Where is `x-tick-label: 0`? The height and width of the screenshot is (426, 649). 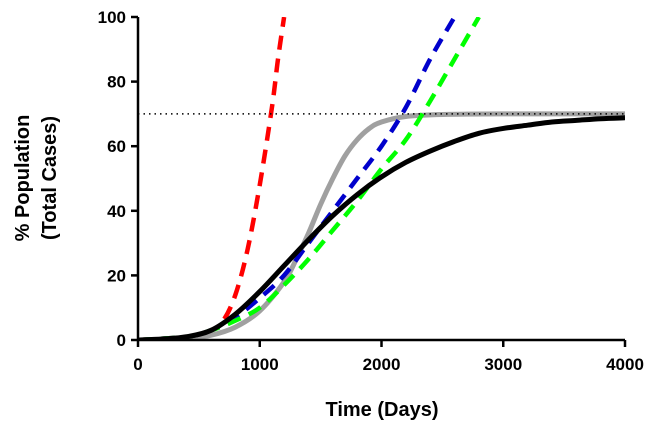
x-tick-label: 0 is located at coordinates (137, 364).